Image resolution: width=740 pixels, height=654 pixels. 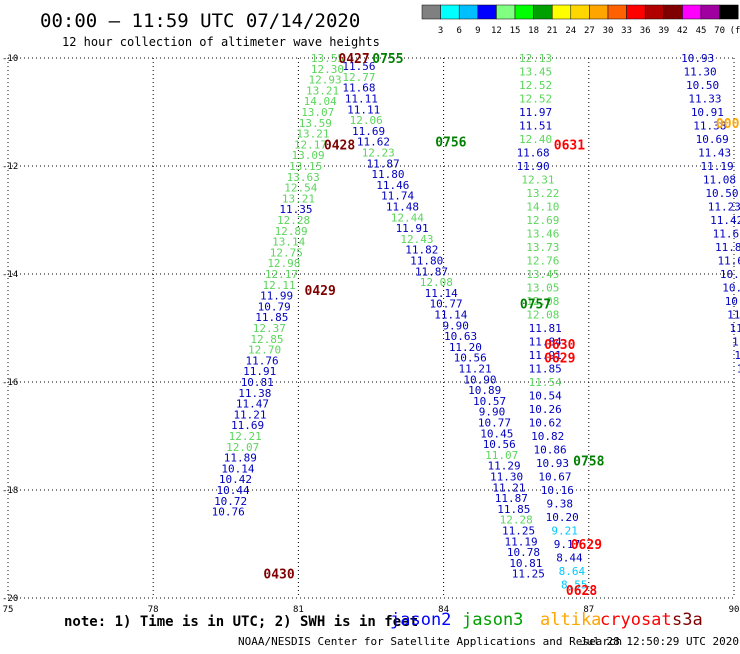 I want to click on swh-value: 11.51, so click(x=535, y=126).